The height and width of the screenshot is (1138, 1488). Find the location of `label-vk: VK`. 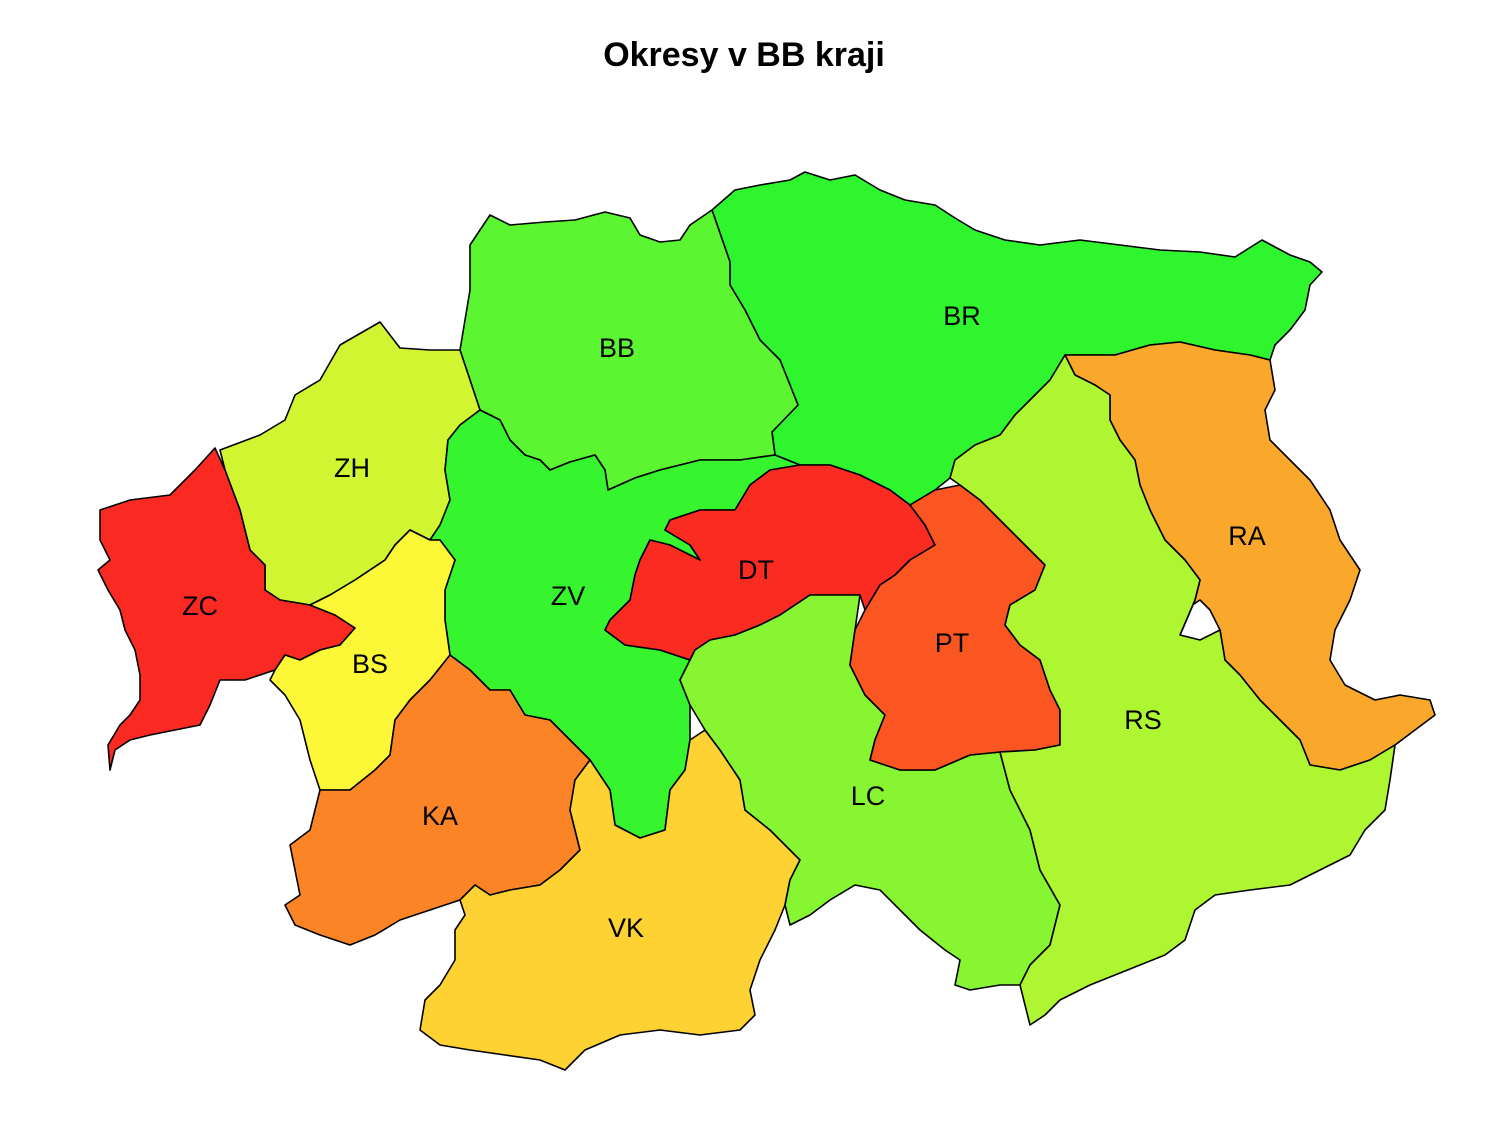

label-vk: VK is located at coordinates (626, 928).